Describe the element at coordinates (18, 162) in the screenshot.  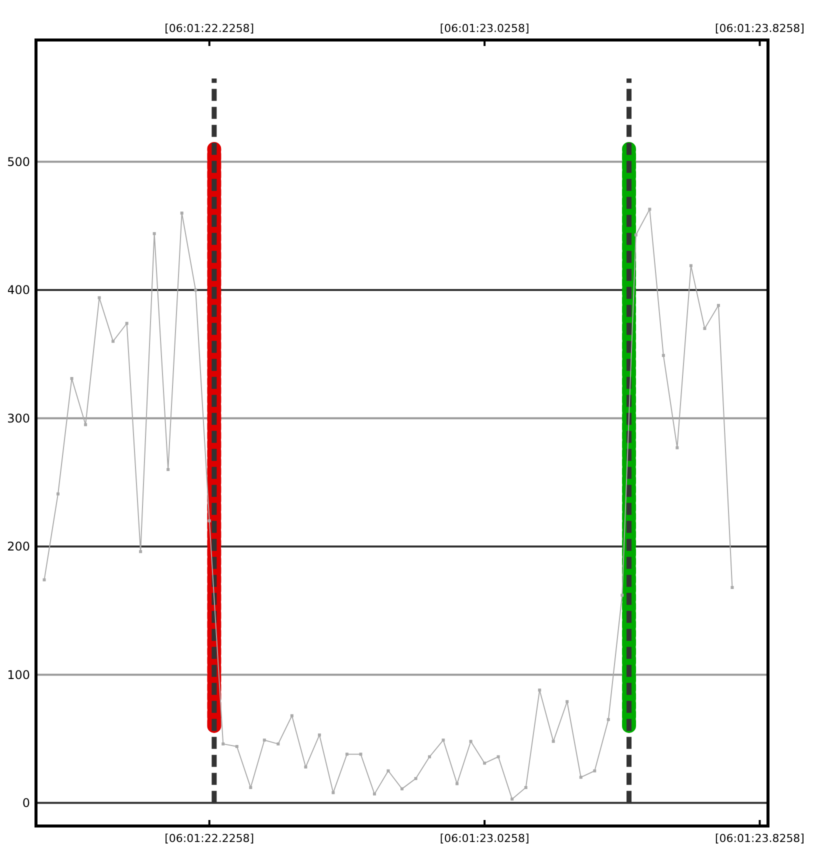
I see `y-tick-label: 500` at that location.